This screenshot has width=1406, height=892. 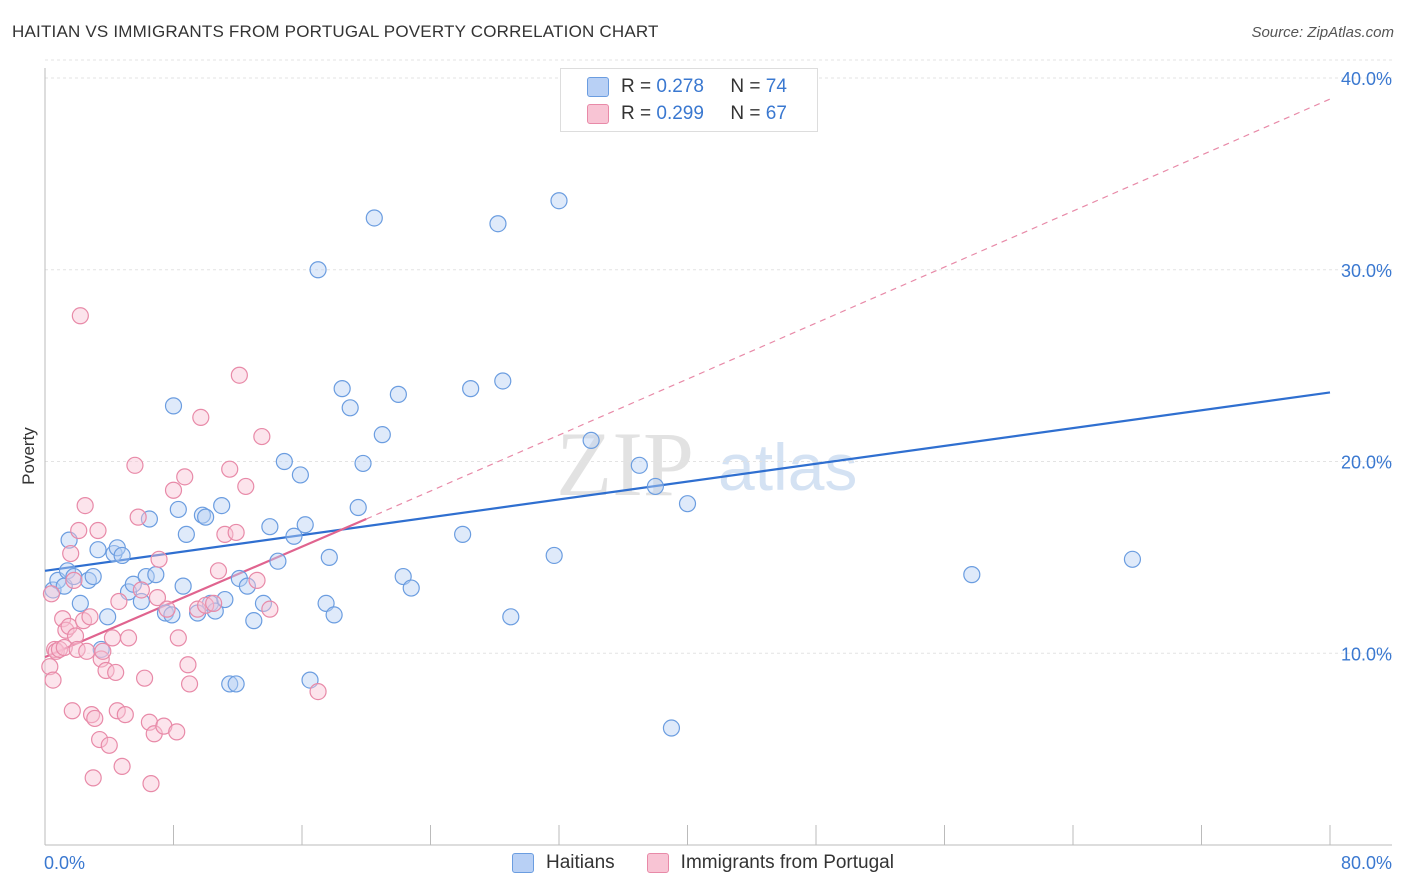 I want to click on watermark-zip: ZIP, so click(x=625, y=464).